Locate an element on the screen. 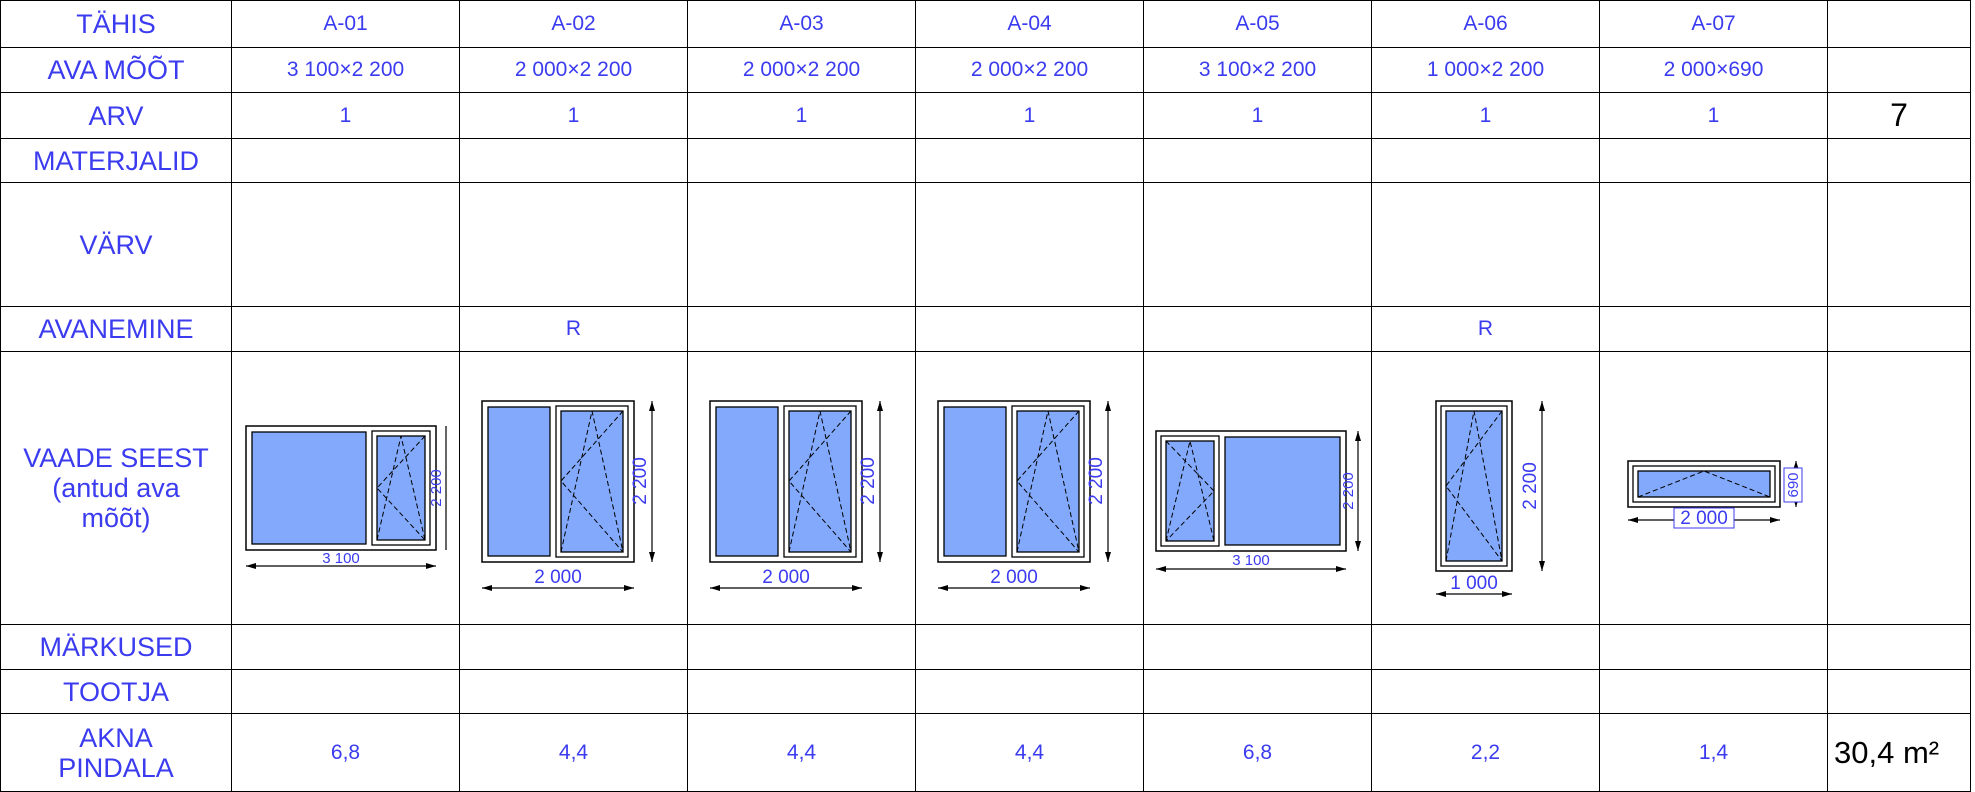  dim-height: 690 is located at coordinates (1793, 484).